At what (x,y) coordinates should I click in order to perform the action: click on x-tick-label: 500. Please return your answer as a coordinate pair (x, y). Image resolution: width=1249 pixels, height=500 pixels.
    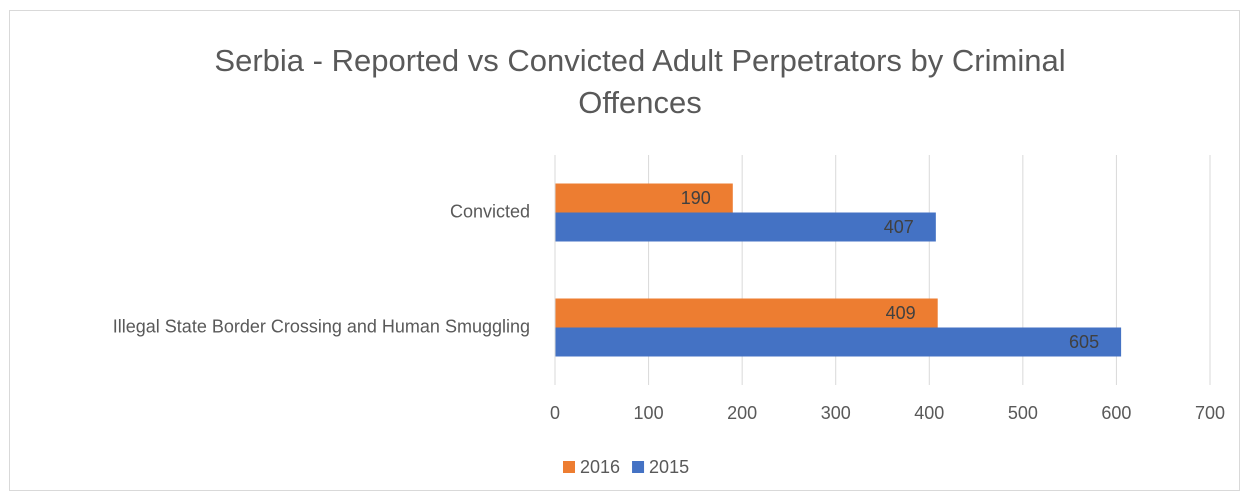
    Looking at the image, I should click on (1023, 413).